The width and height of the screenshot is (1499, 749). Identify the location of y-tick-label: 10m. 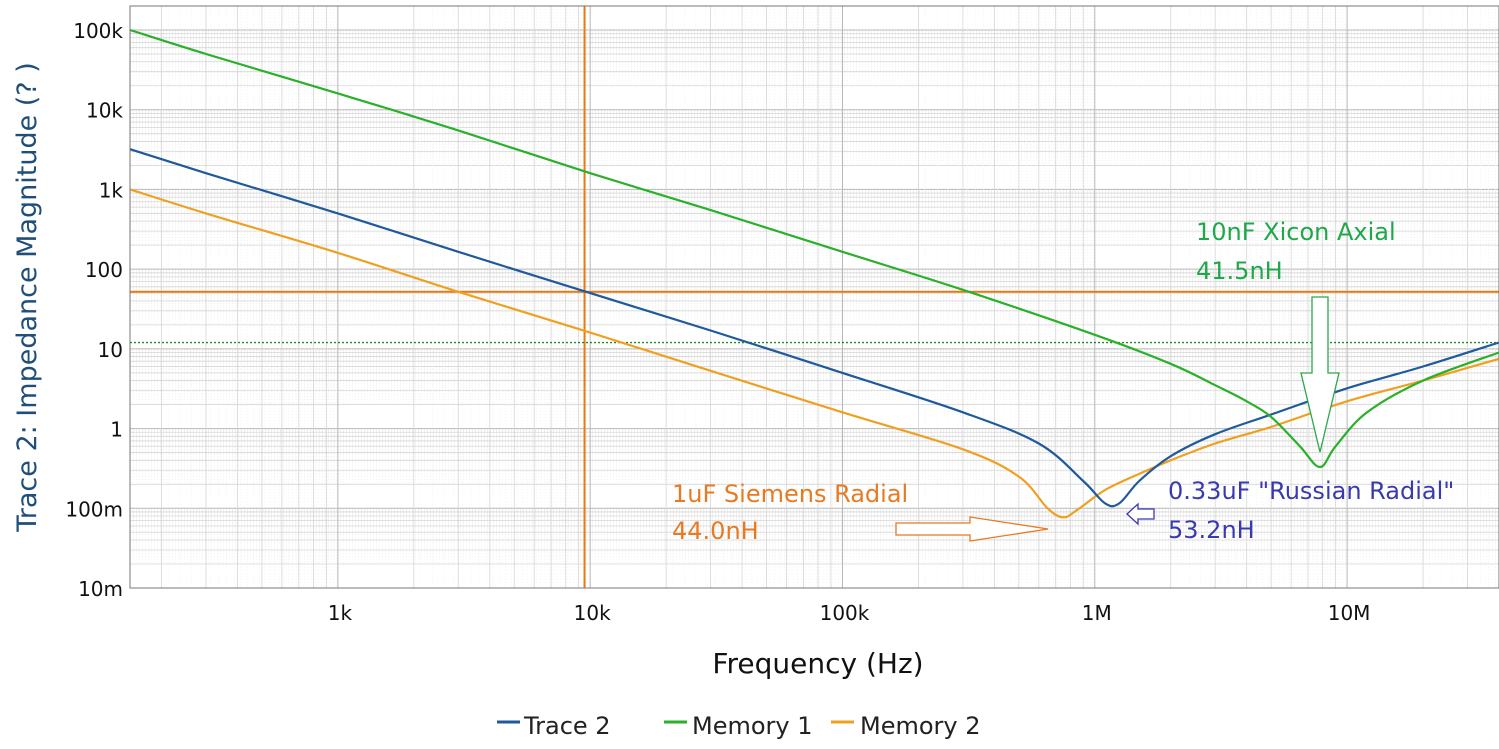
(100, 589).